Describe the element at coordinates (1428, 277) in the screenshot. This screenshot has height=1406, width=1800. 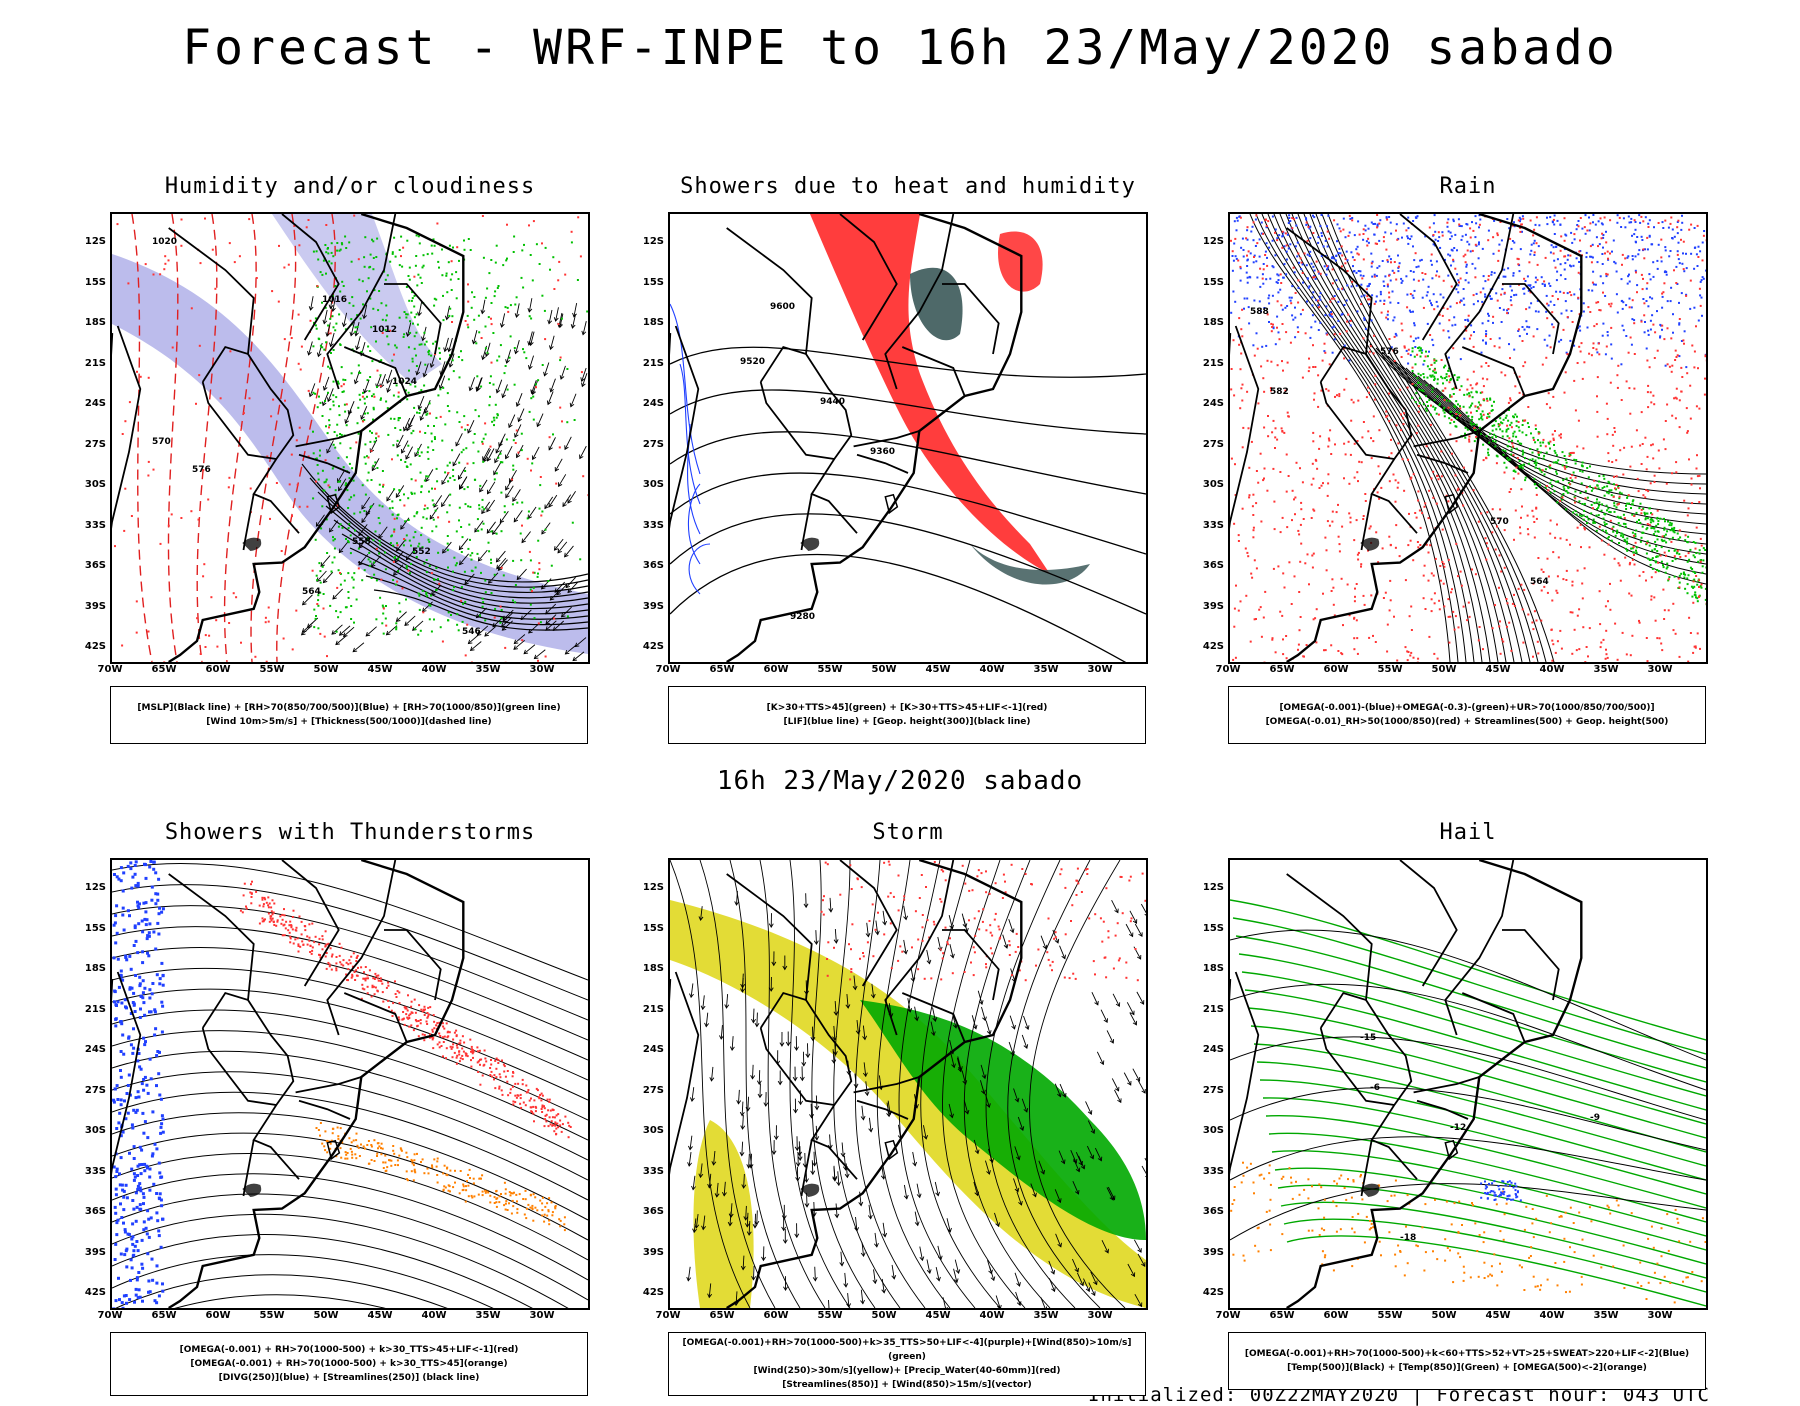
I see `border-line` at that location.